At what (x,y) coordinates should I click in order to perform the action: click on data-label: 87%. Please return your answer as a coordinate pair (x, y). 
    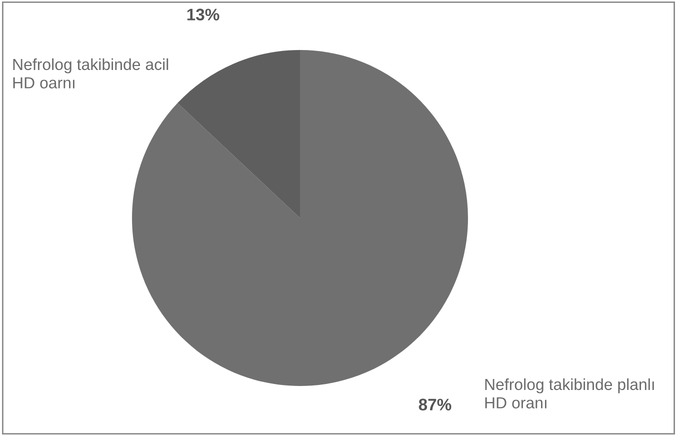
    Looking at the image, I should click on (435, 404).